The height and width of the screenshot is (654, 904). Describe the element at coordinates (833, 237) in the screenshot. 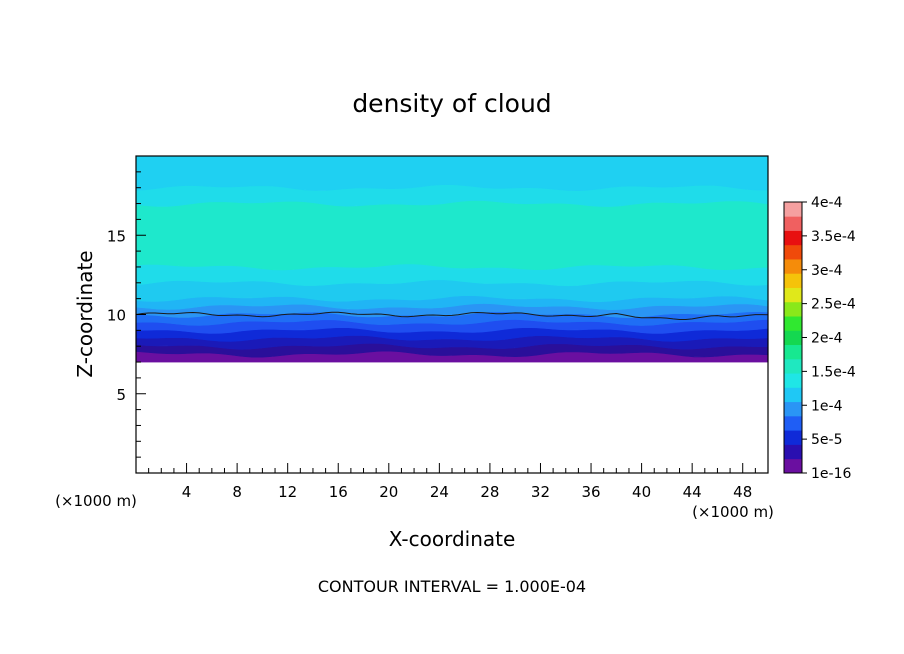

I see `colorbar-label: 3.5e-4` at that location.